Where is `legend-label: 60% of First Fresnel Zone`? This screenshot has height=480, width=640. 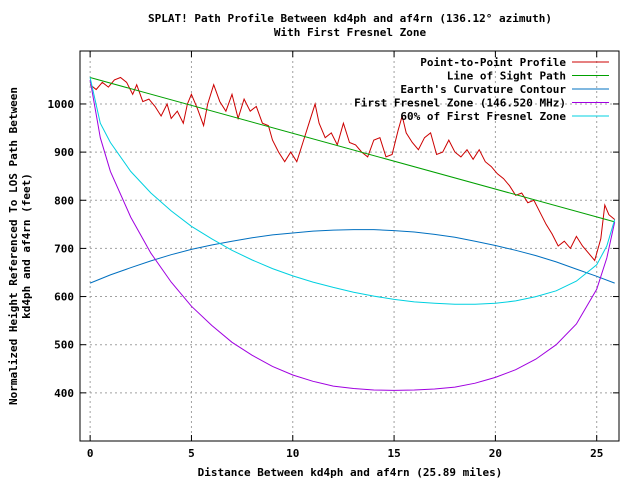
legend-label: 60% of First Fresnel Zone is located at coordinates (483, 116).